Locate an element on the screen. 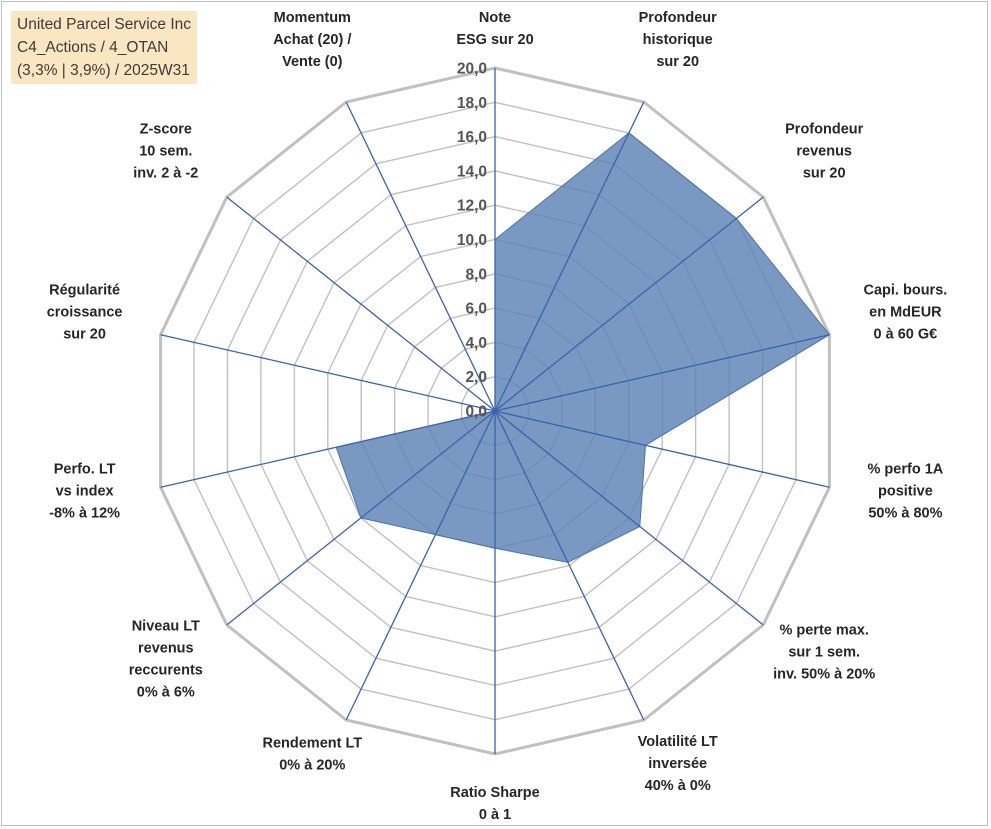  axis-label-11-line-0: Régularité is located at coordinates (84, 291).